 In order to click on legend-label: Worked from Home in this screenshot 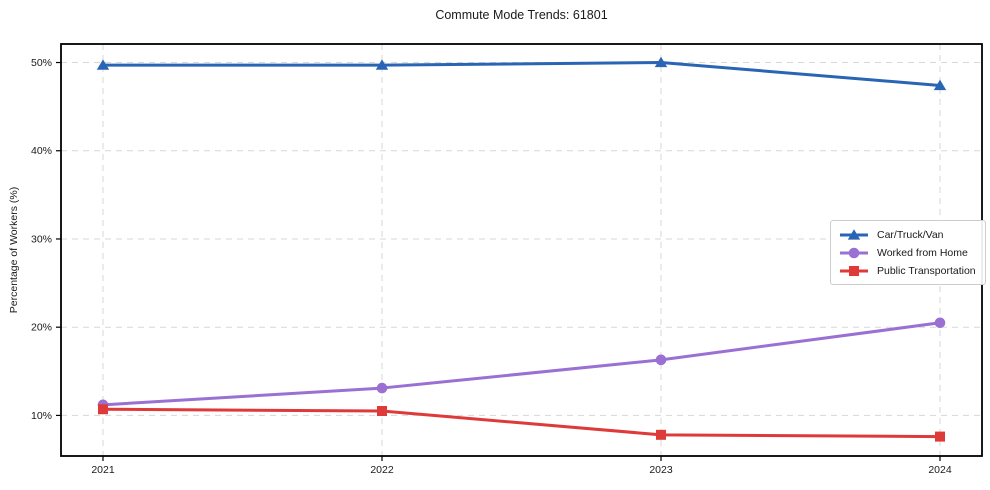, I will do `click(922, 252)`.